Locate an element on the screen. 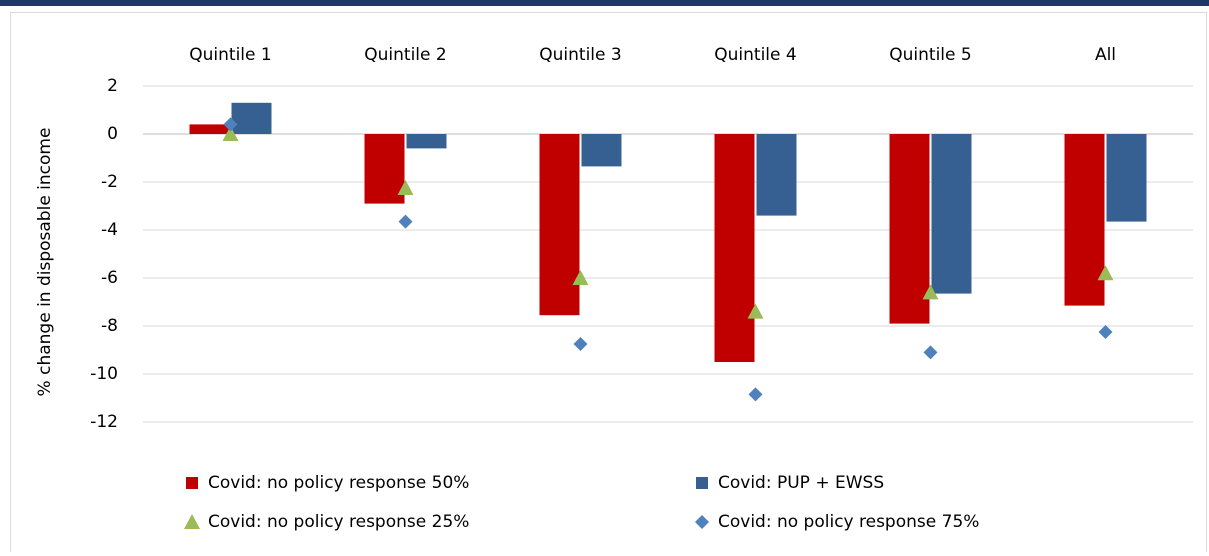 The height and width of the screenshot is (556, 1209). legend-label: Covid: no policy response 75% is located at coordinates (848, 522).